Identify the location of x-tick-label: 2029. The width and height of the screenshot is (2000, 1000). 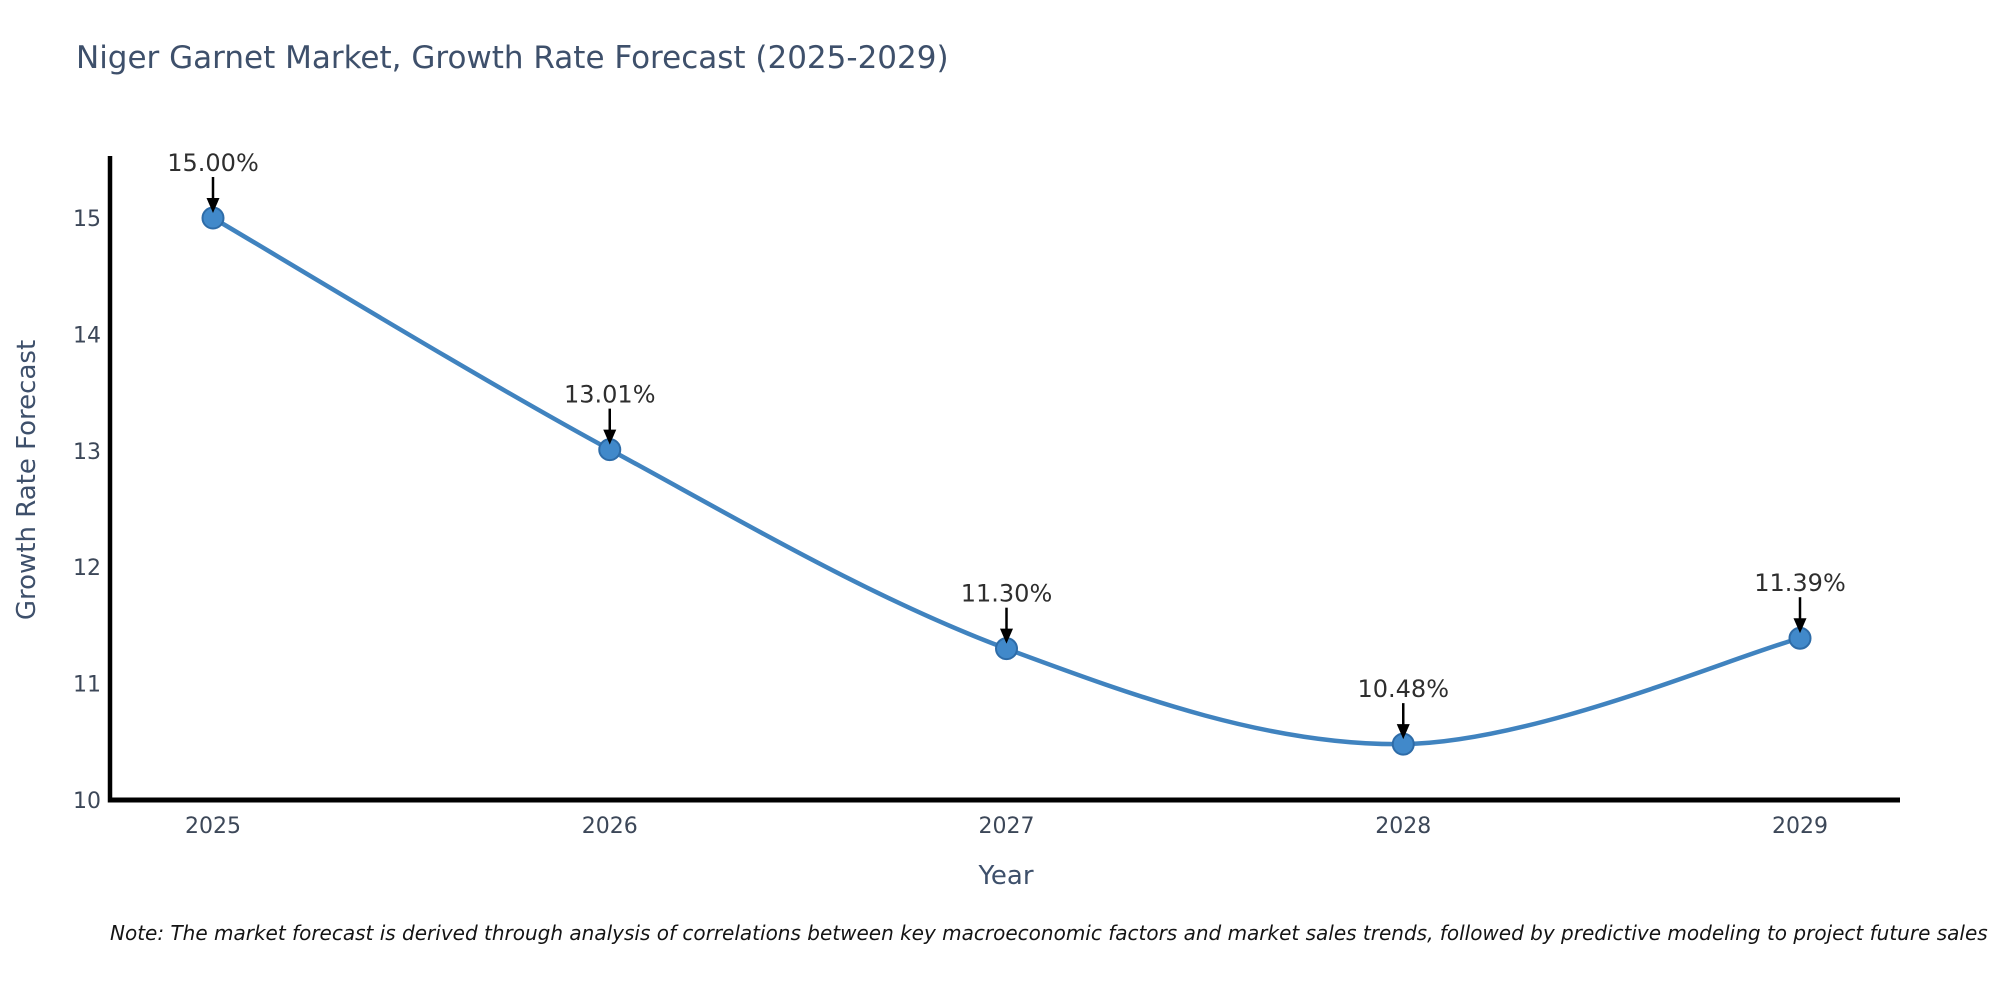
(1800, 826).